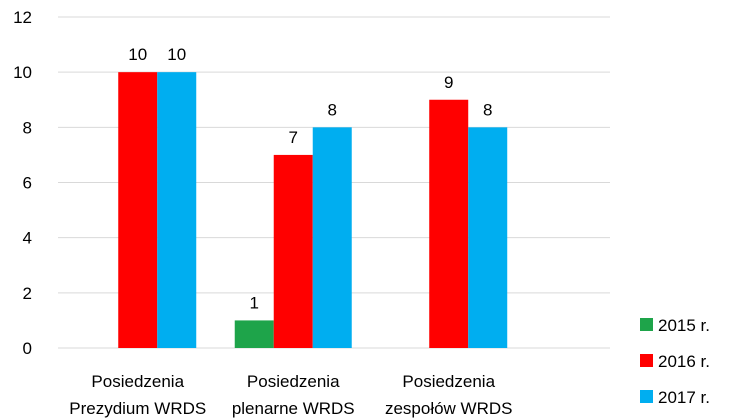 This screenshot has height=419, width=739. What do you see at coordinates (27, 348) in the screenshot?
I see `y-tick-label: 0` at bounding box center [27, 348].